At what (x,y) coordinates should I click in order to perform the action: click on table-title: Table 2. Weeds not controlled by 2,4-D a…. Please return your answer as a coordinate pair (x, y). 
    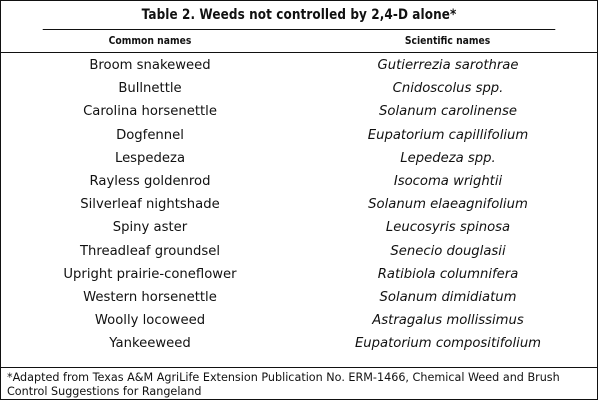
    Looking at the image, I should click on (299, 15).